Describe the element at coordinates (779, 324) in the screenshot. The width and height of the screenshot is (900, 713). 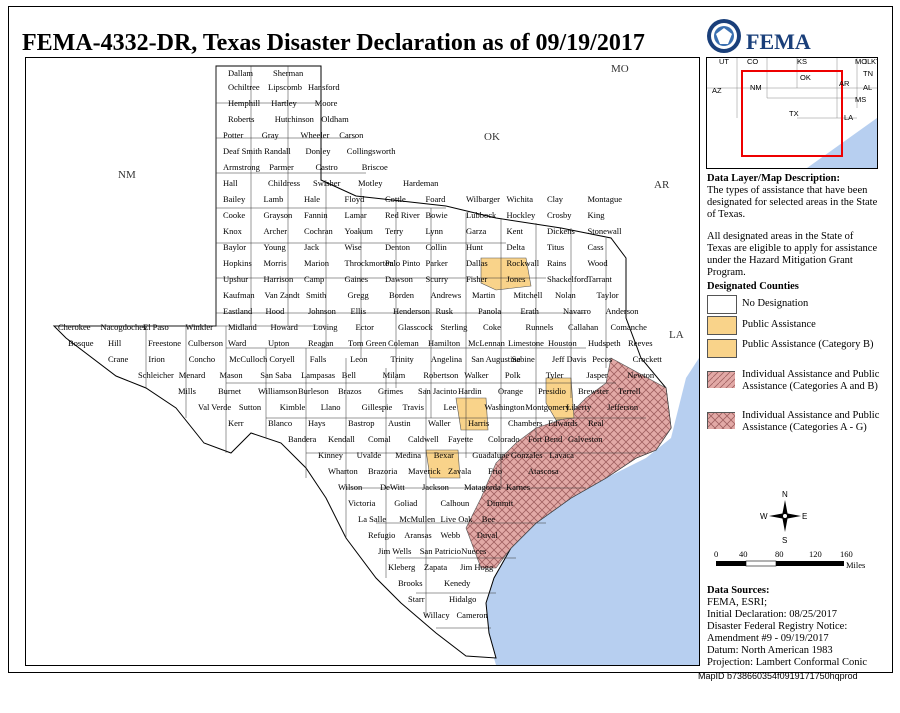
I see `legend-label: Public Assistance` at that location.